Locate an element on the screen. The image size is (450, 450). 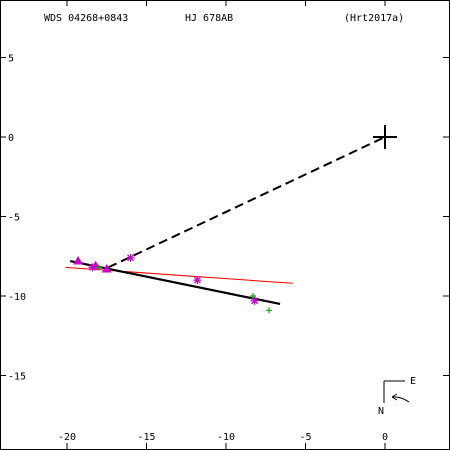
observation-marks is located at coordinates (172, 283).